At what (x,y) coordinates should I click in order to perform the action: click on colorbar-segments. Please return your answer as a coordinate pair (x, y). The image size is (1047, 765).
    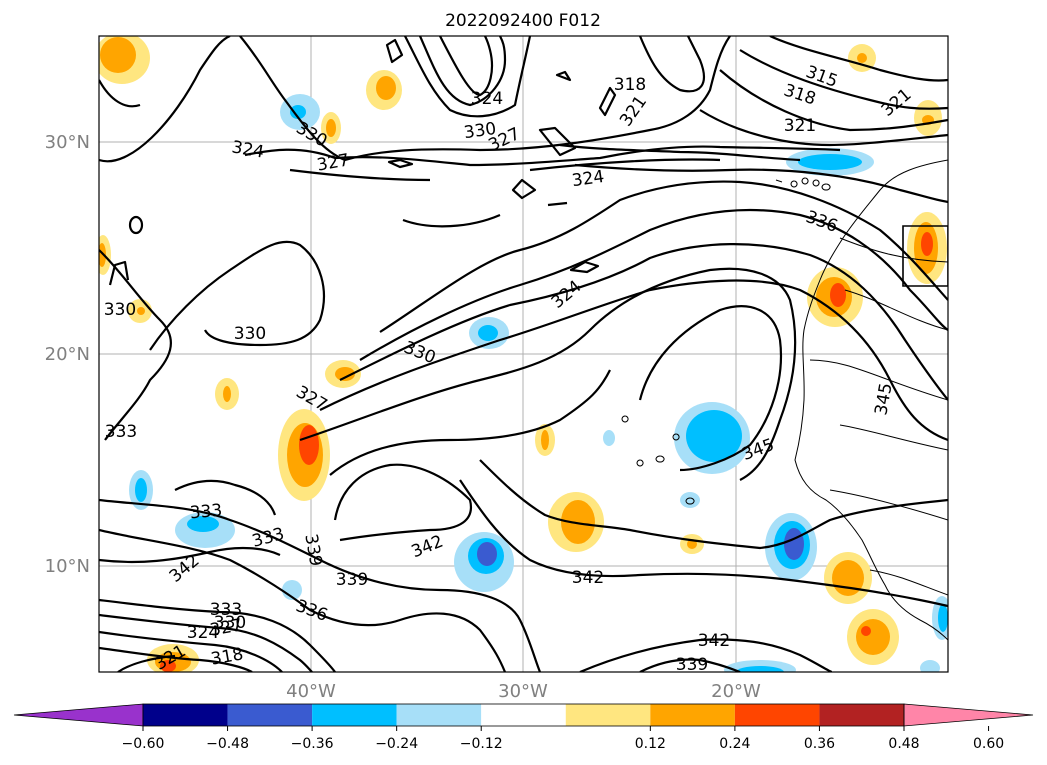
    Looking at the image, I should click on (523, 715).